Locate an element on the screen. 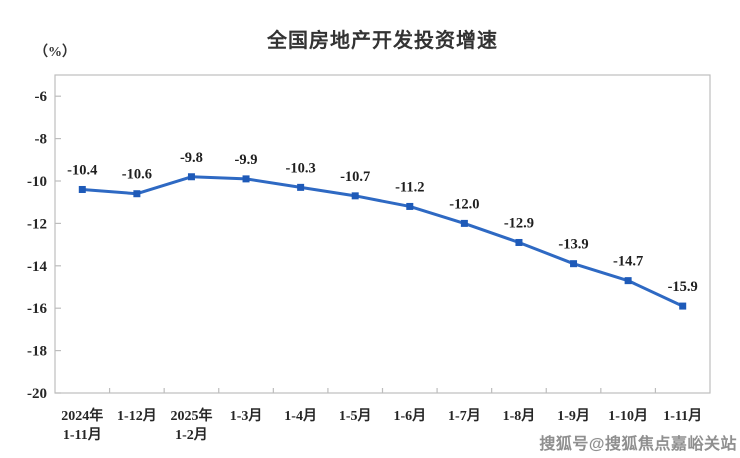 This screenshot has height=458, width=740. x-axis-tick-label: 2025年 1-2月 is located at coordinates (191, 425).